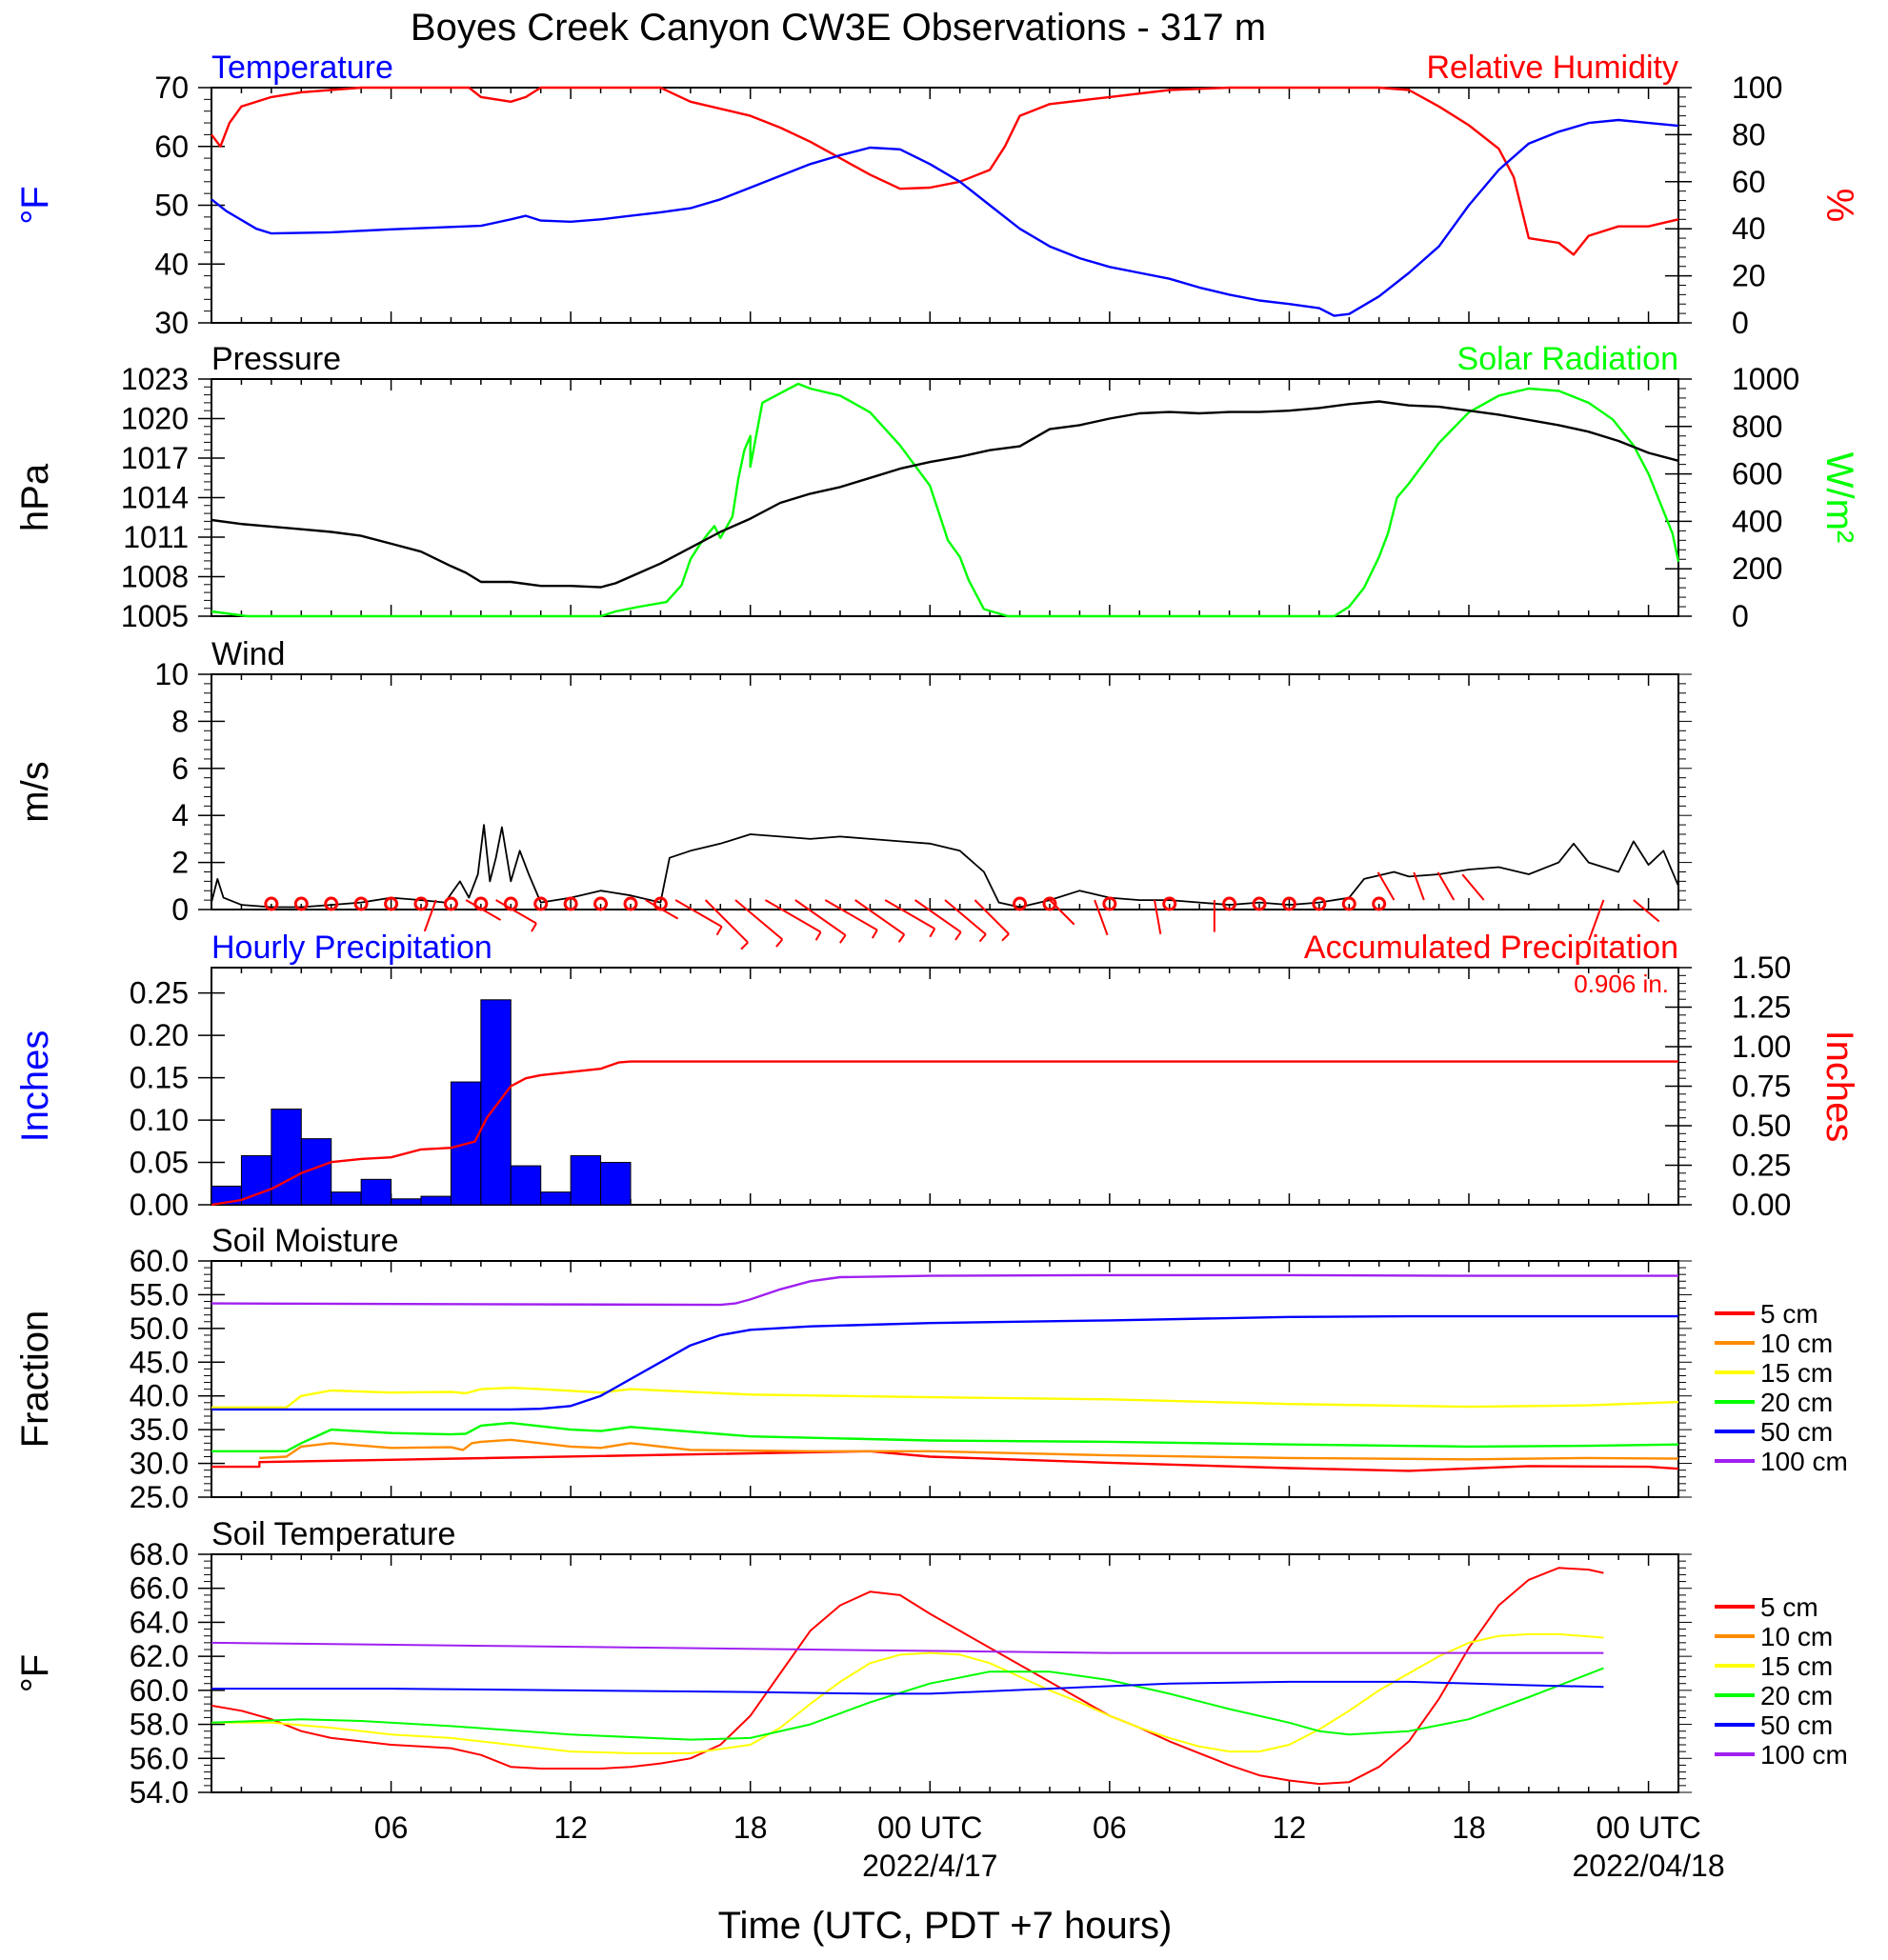 The width and height of the screenshot is (1888, 1960). Describe the element at coordinates (1761, 1007) in the screenshot. I see `precip-y2tick-label: 1.25` at that location.